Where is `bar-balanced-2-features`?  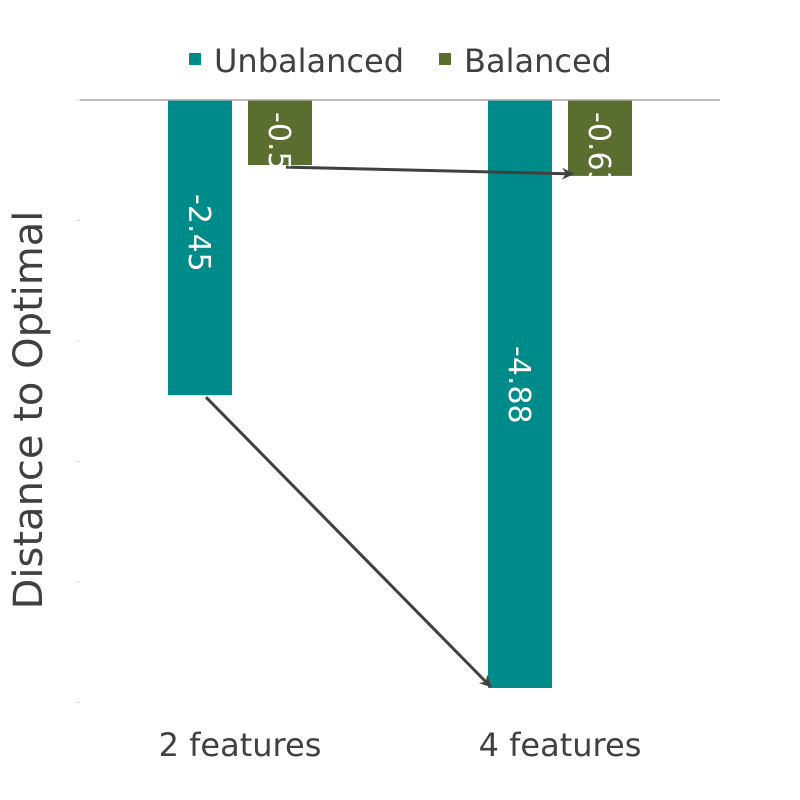 bar-balanced-2-features is located at coordinates (280, 133).